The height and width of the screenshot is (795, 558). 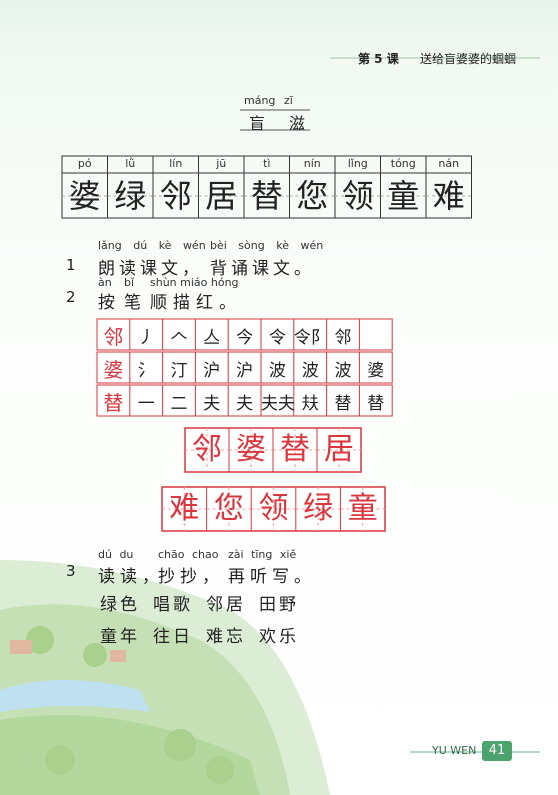 What do you see at coordinates (339, 449) in the screenshot?
I see `red-char: 居` at bounding box center [339, 449].